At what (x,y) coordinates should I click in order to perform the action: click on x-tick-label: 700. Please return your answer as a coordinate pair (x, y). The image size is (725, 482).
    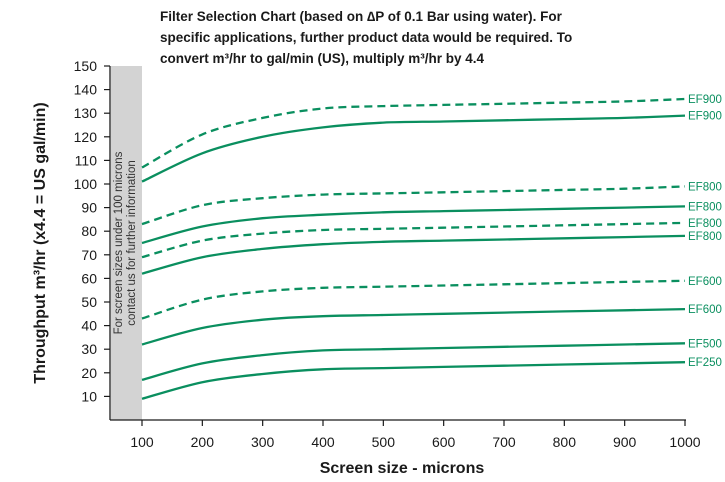
    Looking at the image, I should click on (504, 442).